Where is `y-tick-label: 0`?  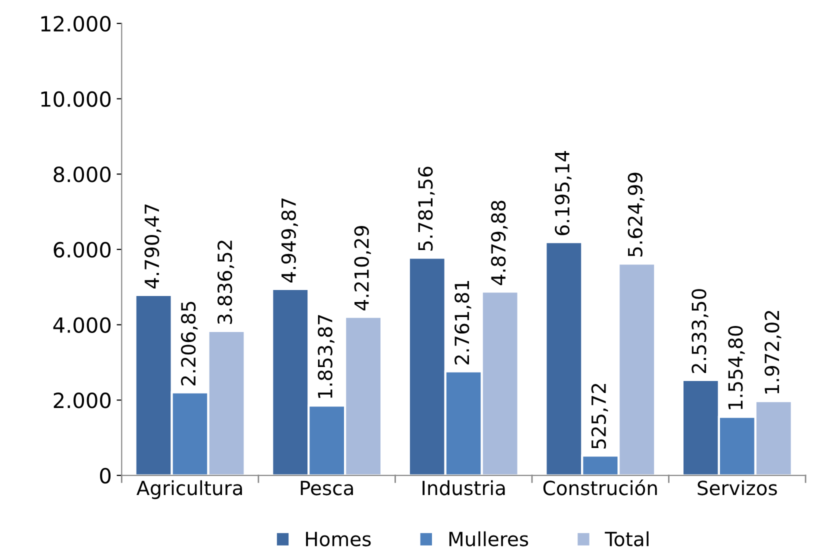 y-tick-label: 0 is located at coordinates (105, 476).